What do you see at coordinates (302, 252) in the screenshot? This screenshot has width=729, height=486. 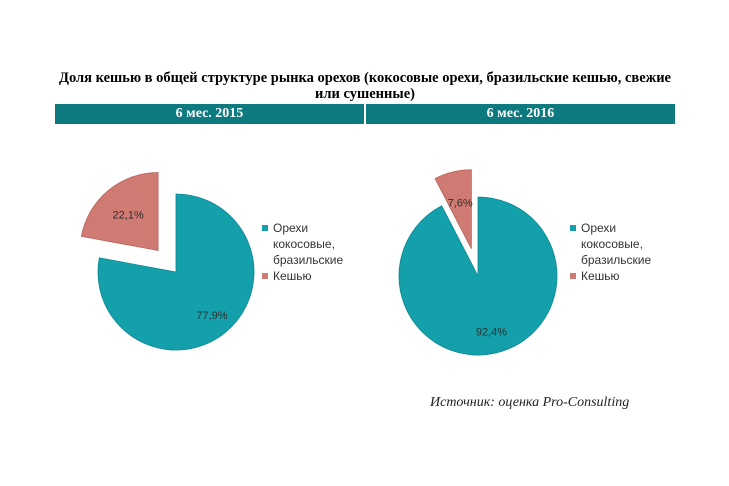 I see `pie1-legend: Орехи кокосовые, бразильские Кешью` at bounding box center [302, 252].